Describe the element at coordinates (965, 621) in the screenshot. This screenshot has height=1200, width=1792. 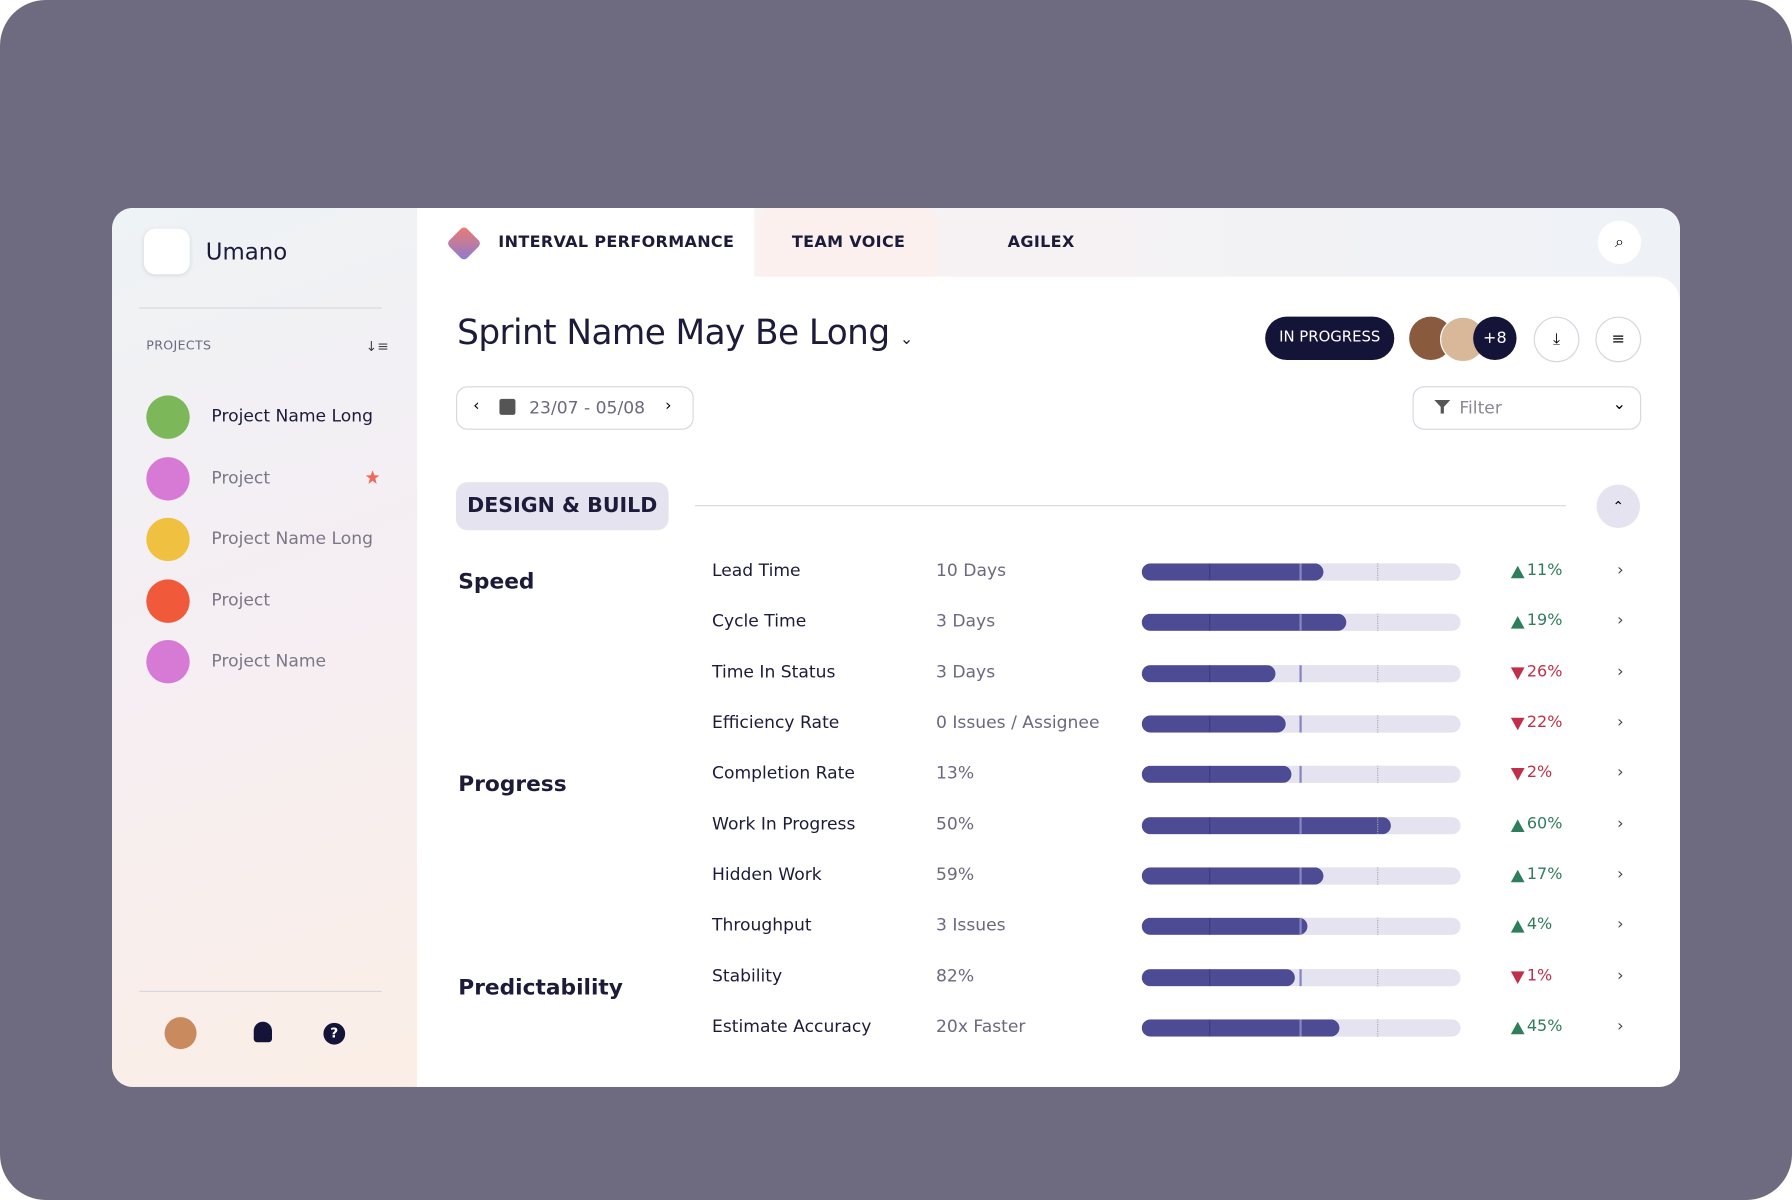
I see `metric-value: 3 Days` at that location.